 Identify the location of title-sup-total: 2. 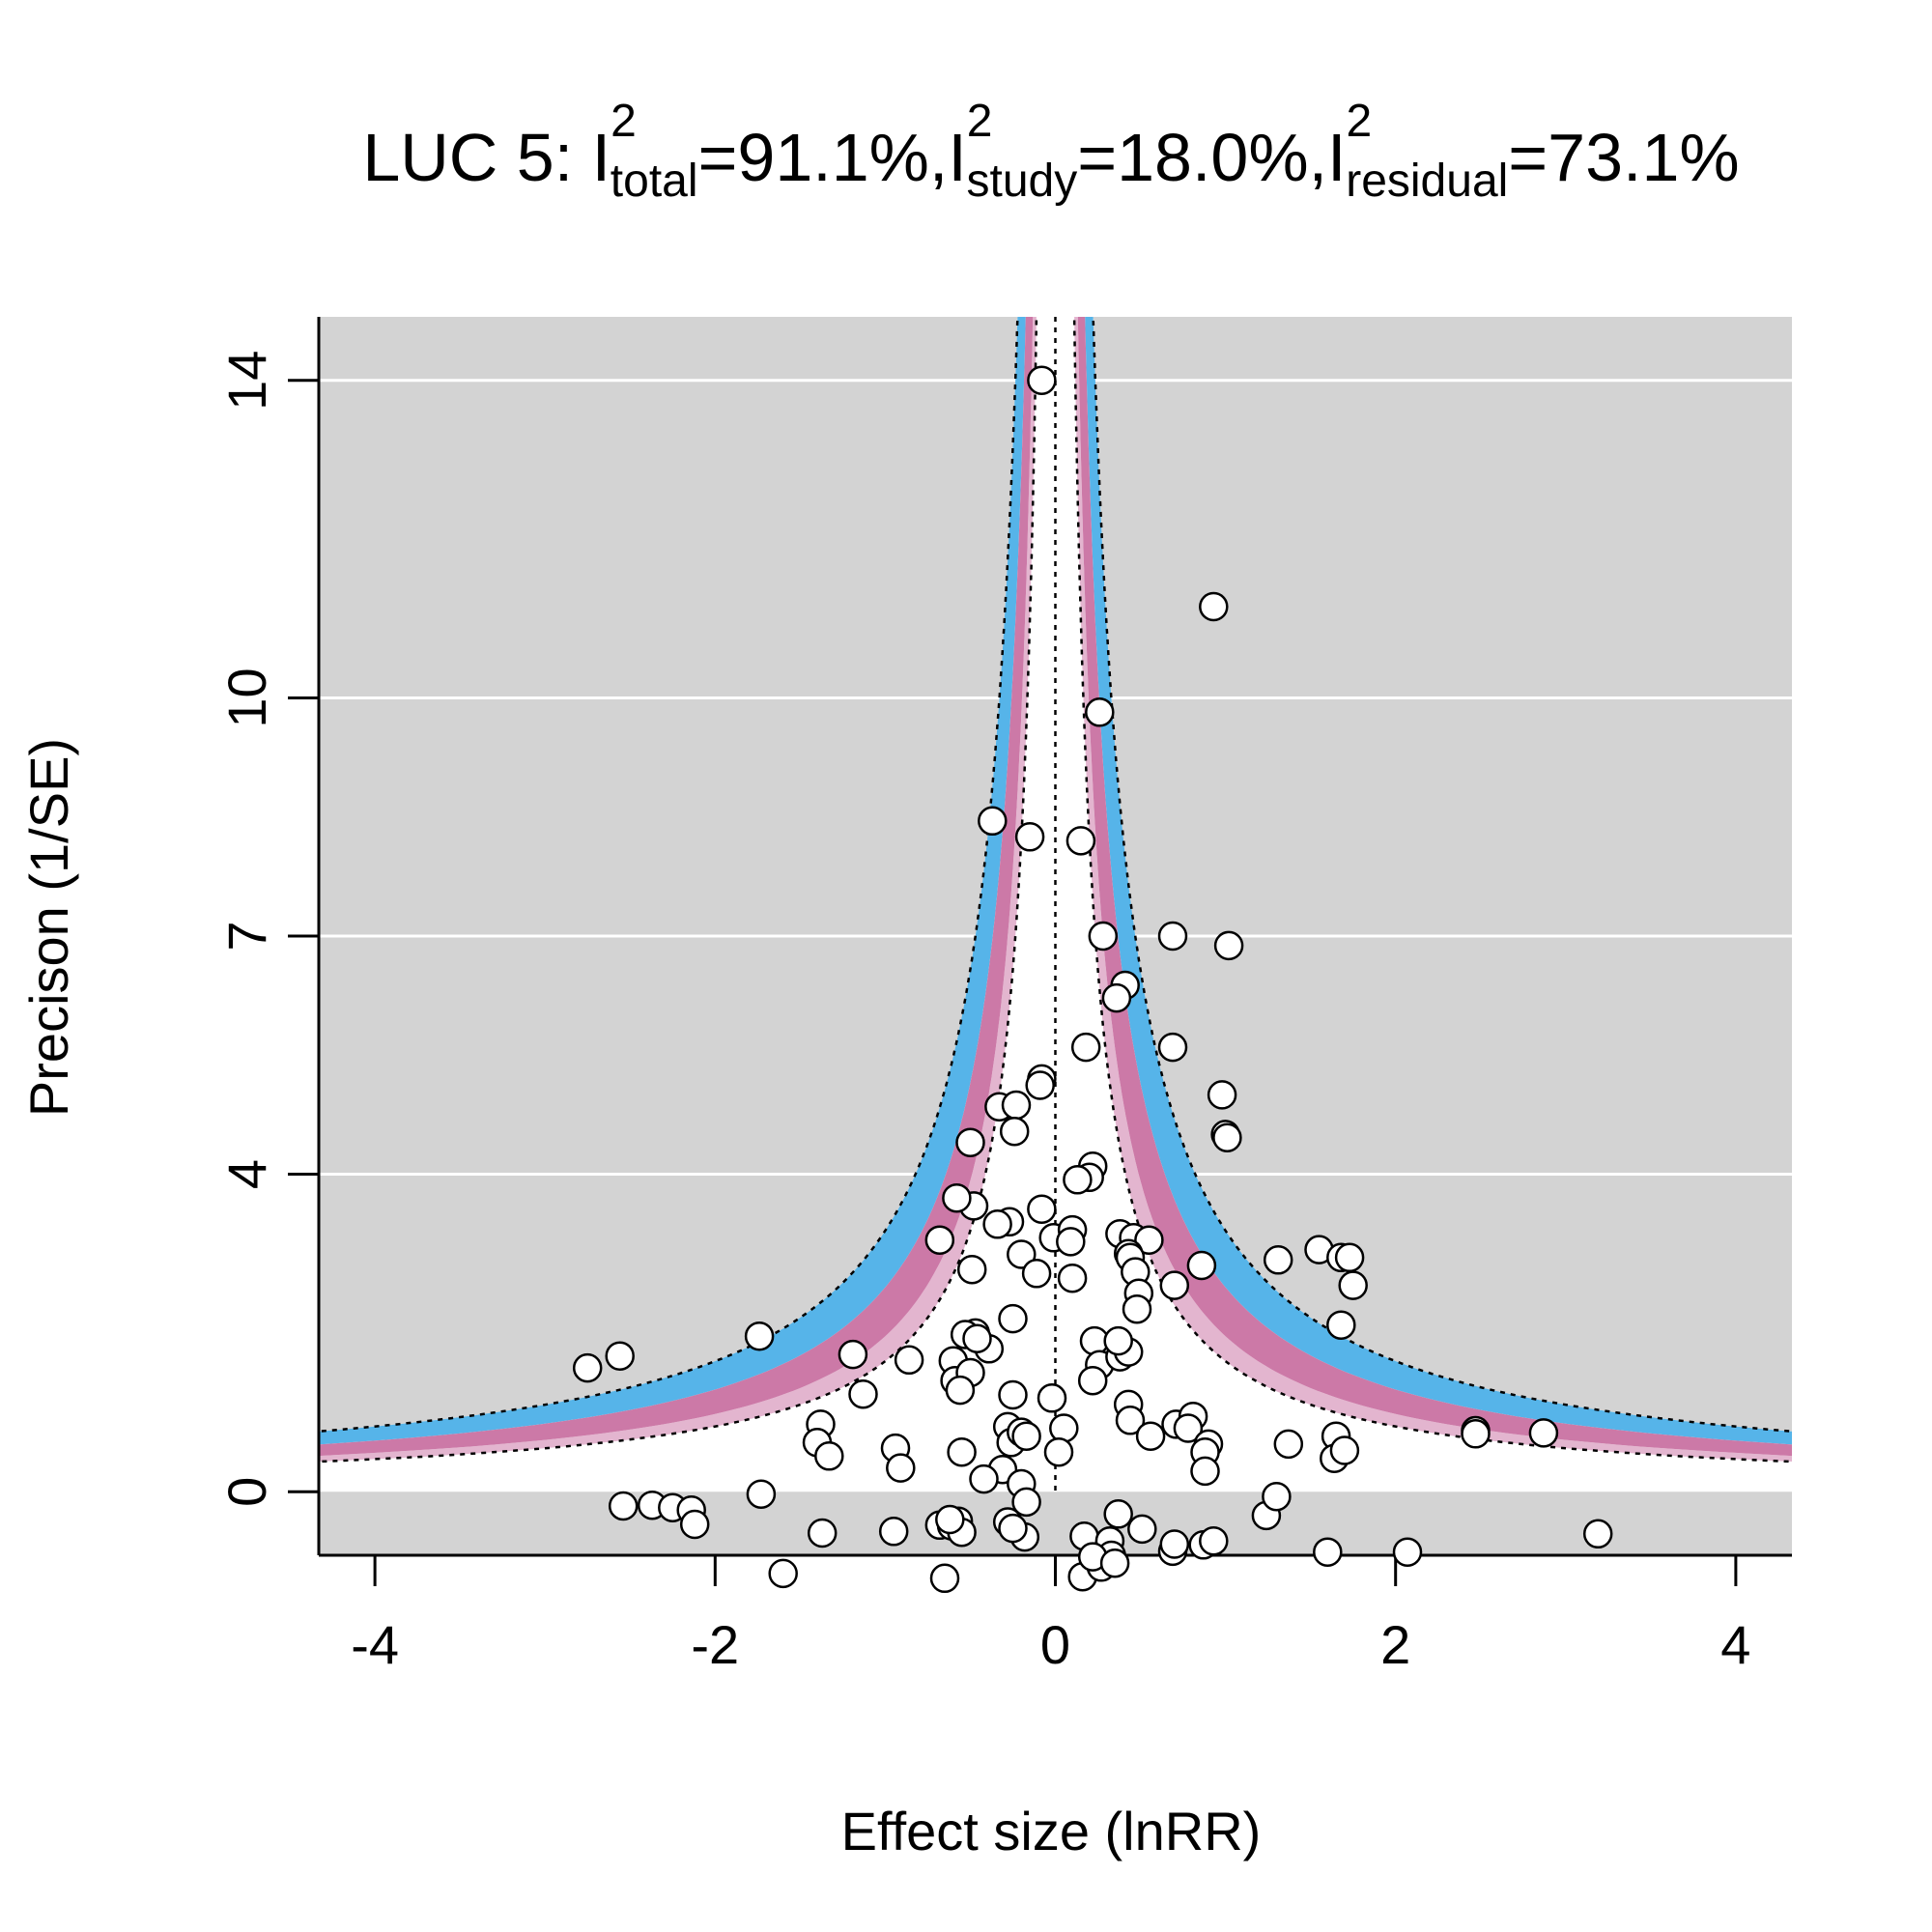
(624, 121).